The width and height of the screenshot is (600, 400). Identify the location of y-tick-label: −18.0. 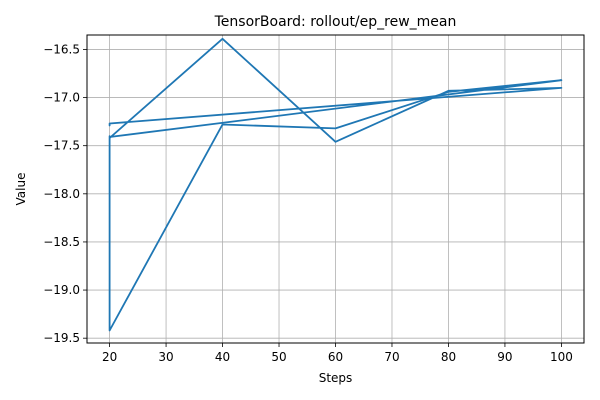
(61, 194).